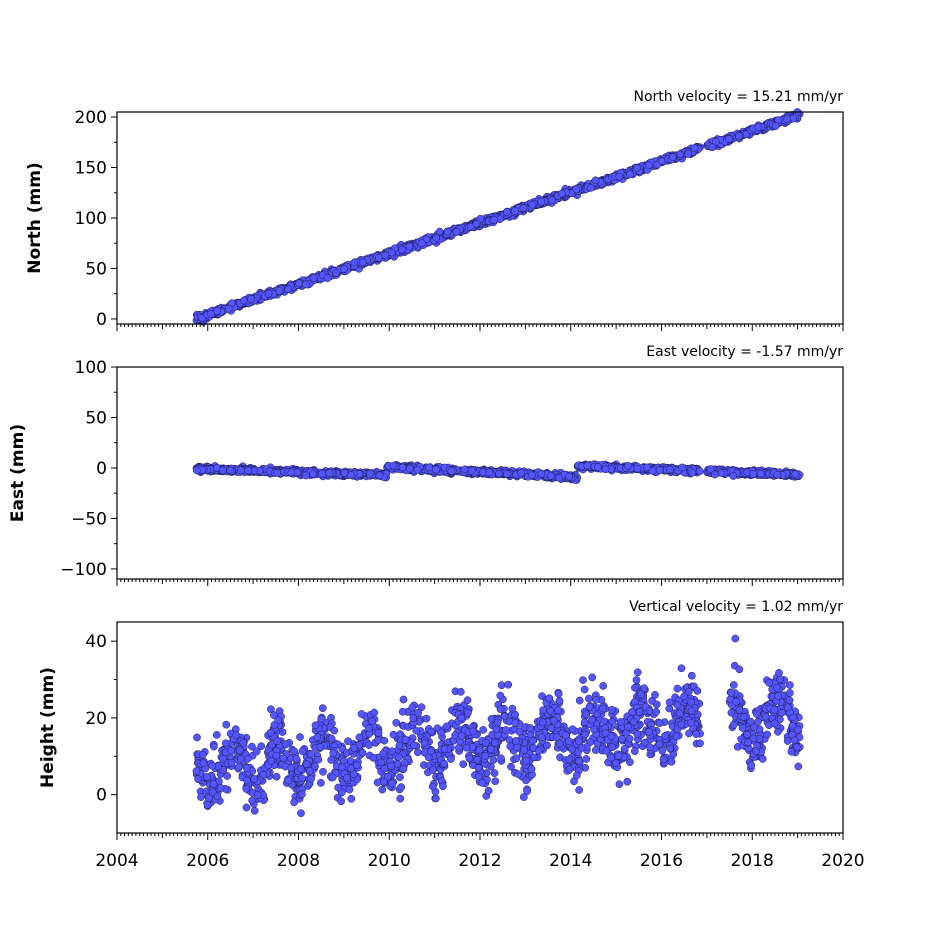 The height and width of the screenshot is (937, 937). What do you see at coordinates (738, 97) in the screenshot?
I see `north-velocity-label: North velocity = 15.21 mm/yr` at bounding box center [738, 97].